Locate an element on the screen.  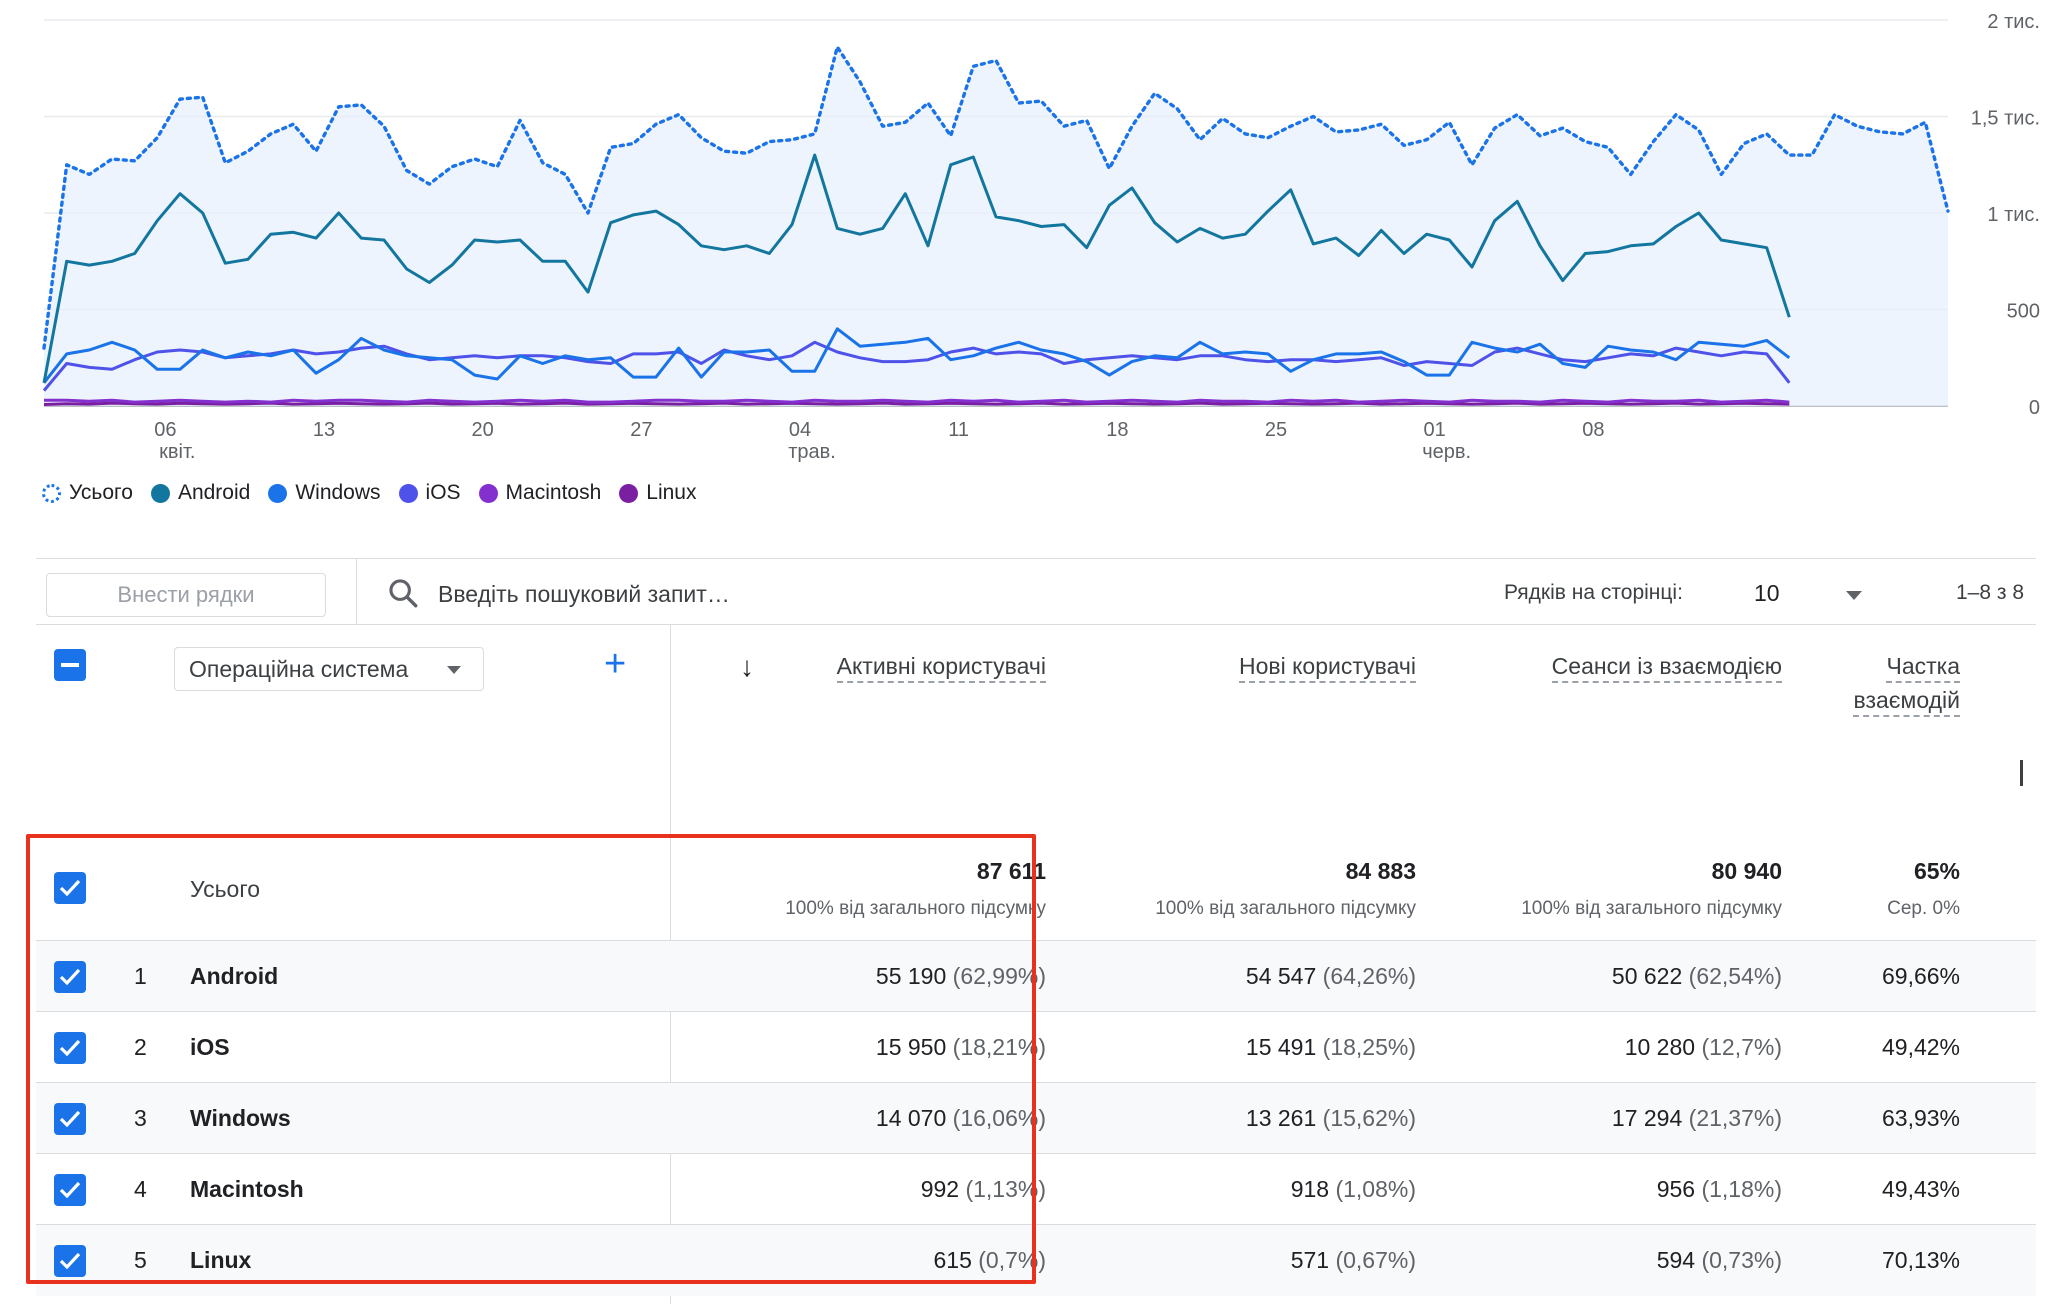
x-tick-label: 25 is located at coordinates (1276, 430).